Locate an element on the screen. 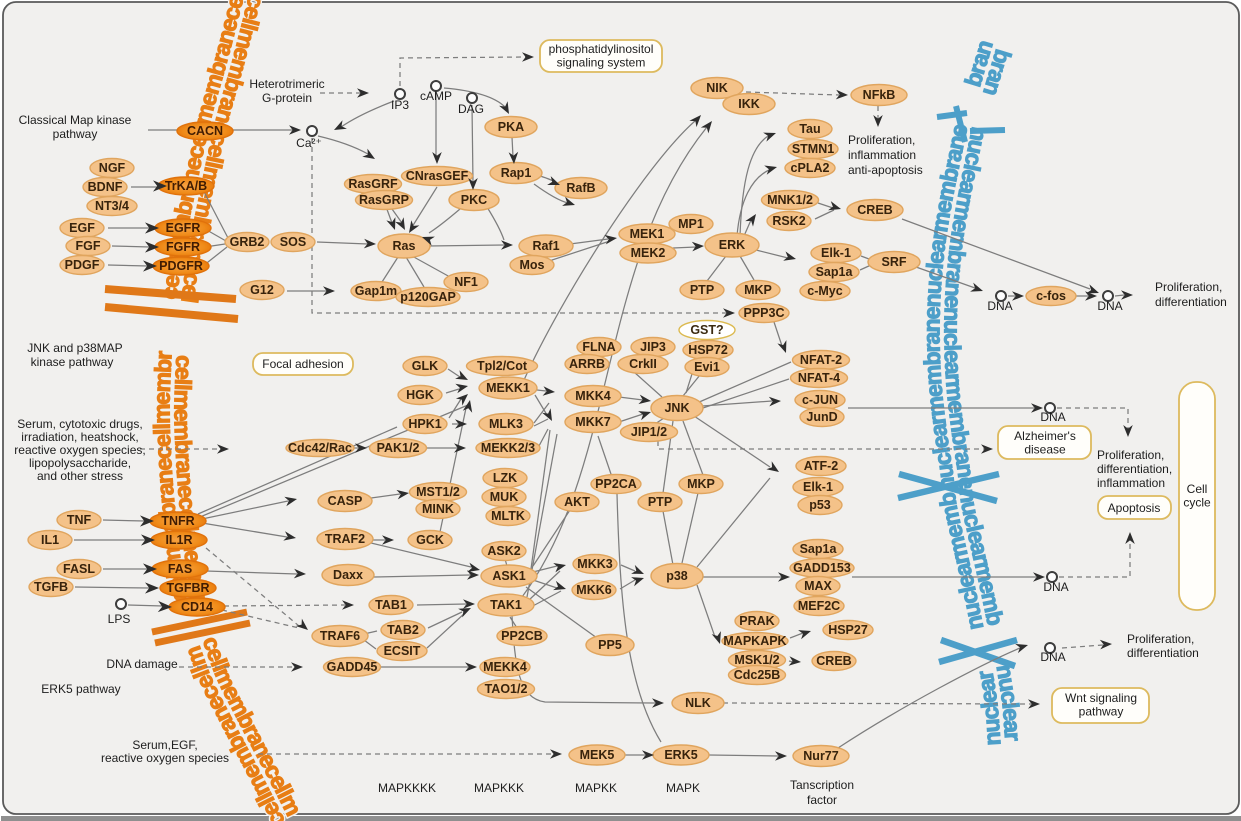  svg-text: MKK7 is located at coordinates (592, 422).